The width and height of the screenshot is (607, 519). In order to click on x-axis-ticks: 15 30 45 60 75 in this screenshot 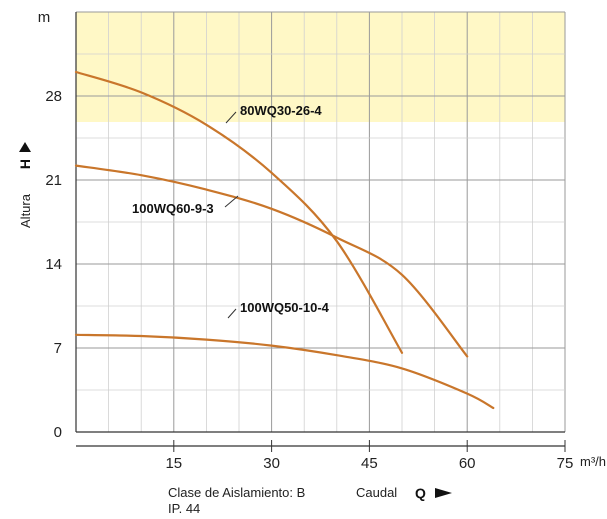, I will do `click(369, 456)`.